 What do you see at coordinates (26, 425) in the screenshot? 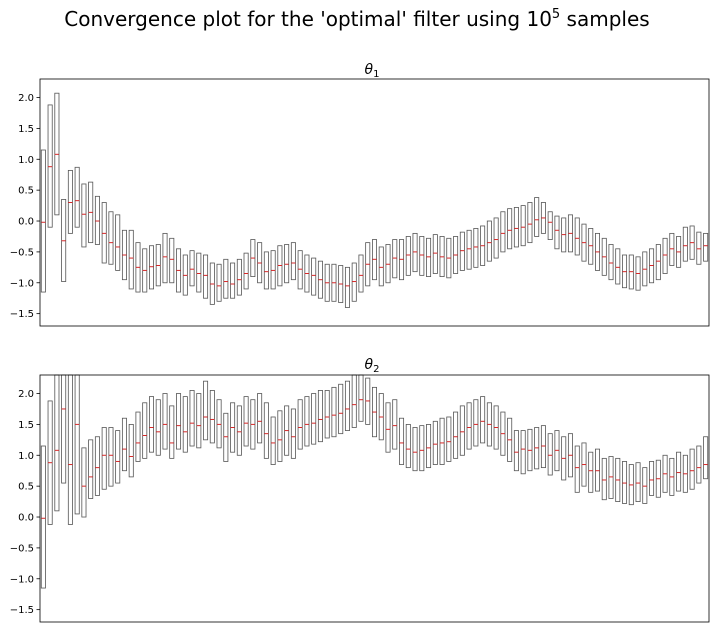
I see `y-tick-label: 1.5` at bounding box center [26, 425].